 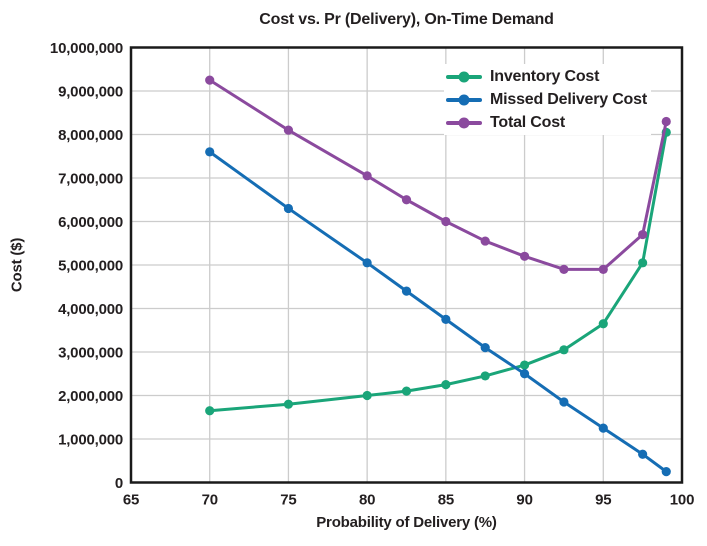 I want to click on legend-item-total-cost: Total Cost, so click(x=546, y=122).